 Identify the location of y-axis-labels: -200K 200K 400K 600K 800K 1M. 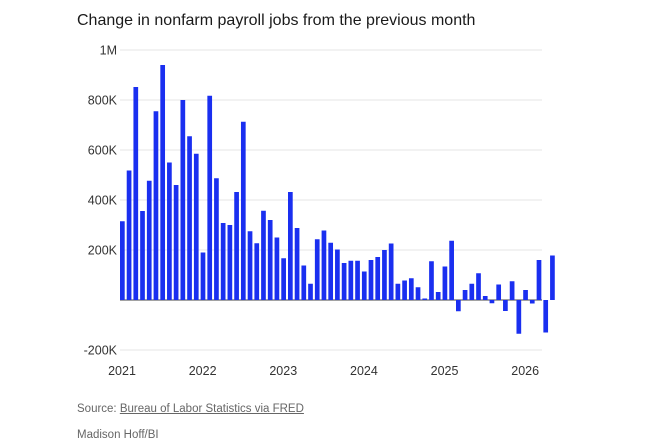
(101, 201).